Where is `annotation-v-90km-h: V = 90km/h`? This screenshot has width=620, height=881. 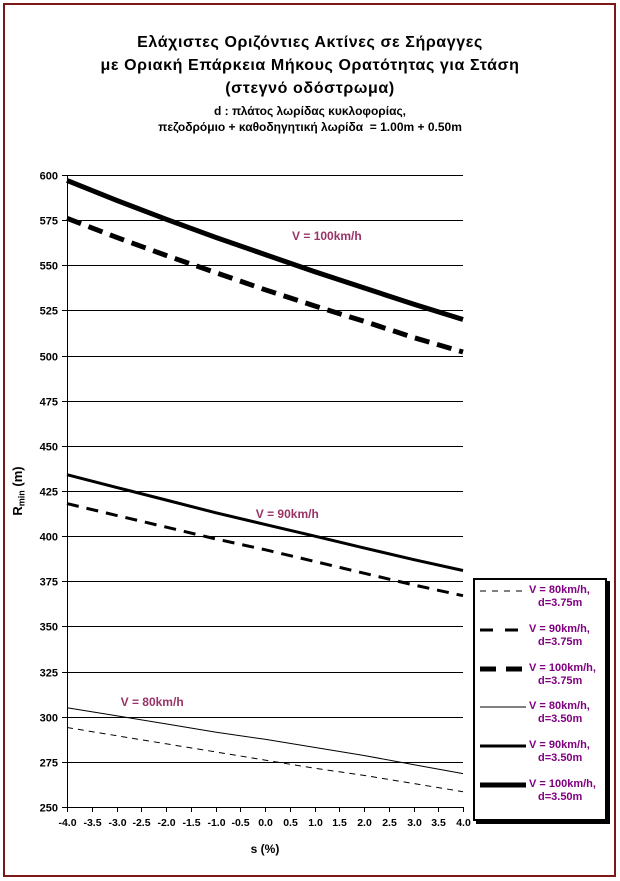 annotation-v-90km-h: V = 90km/h is located at coordinates (287, 514).